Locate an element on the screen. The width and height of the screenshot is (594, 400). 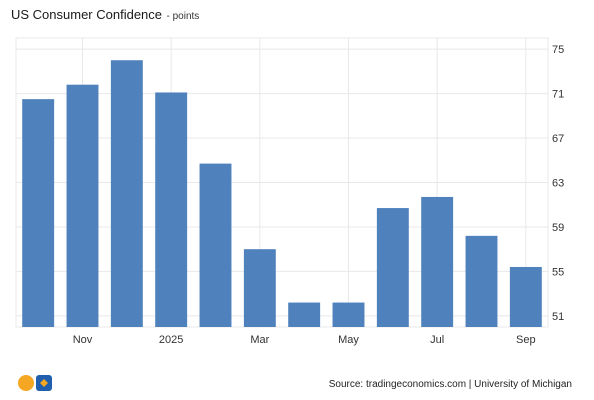
x-tick-label: 2025 is located at coordinates (171, 340).